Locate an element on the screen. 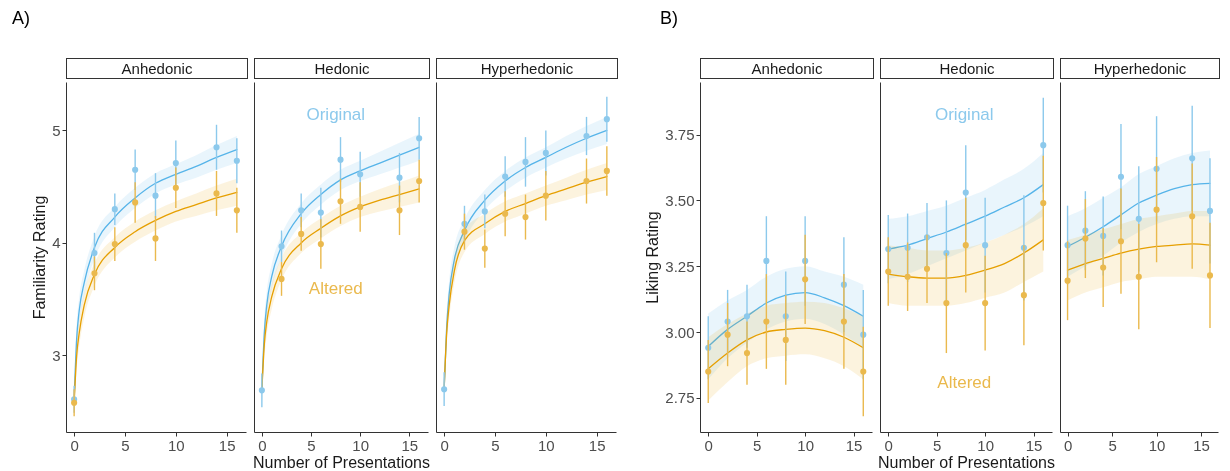 The height and width of the screenshot is (471, 1230). y-tick-label: 2.75 is located at coordinates (680, 398).